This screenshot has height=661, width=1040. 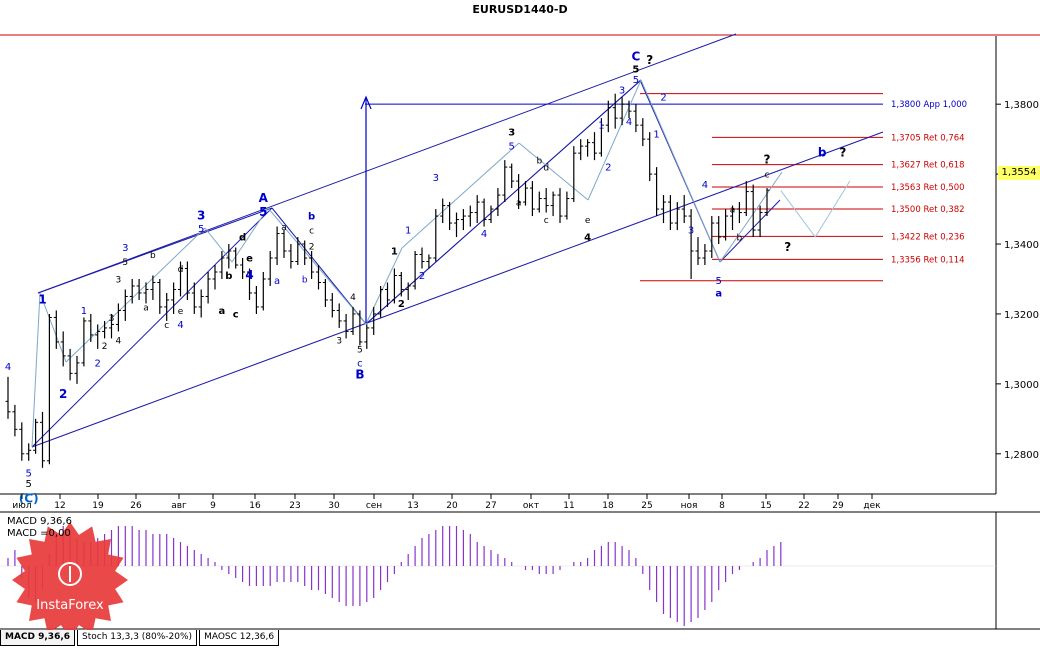 I want to click on fib-level-label: 1,3705 Ret 0,764, so click(x=928, y=138).